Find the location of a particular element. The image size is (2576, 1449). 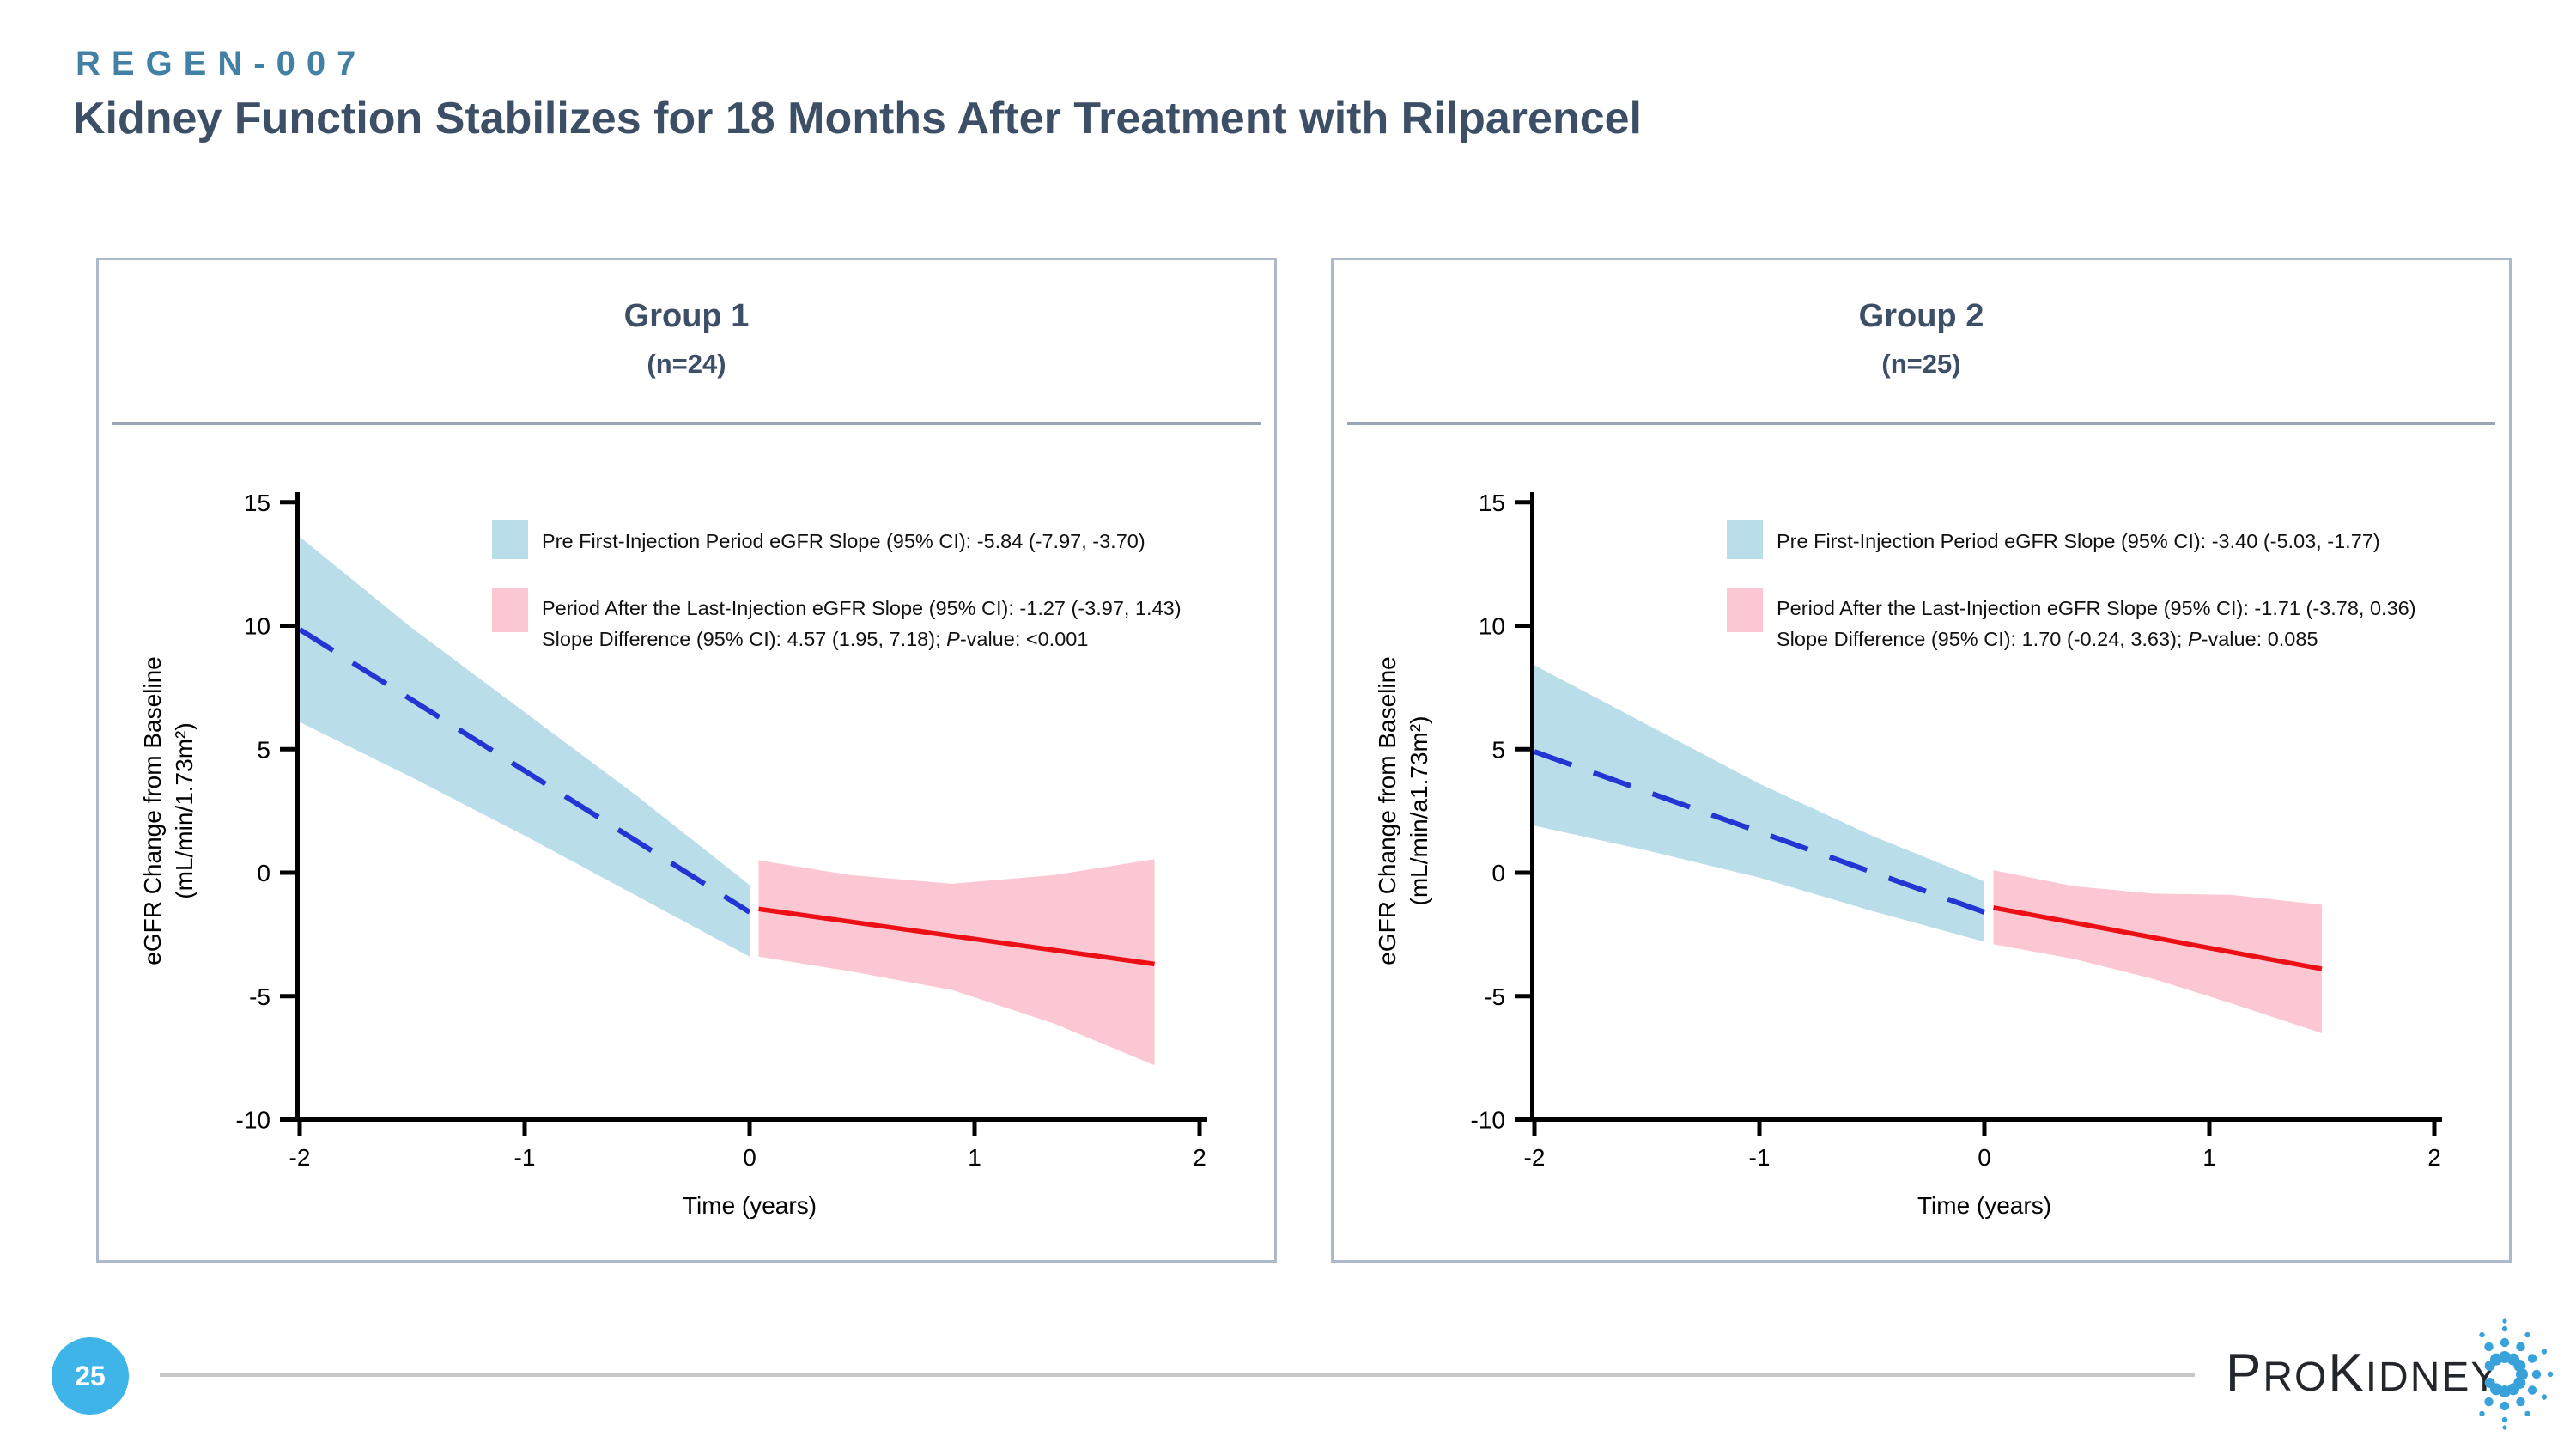

group2-sample-size: (n=25) is located at coordinates (1921, 364).